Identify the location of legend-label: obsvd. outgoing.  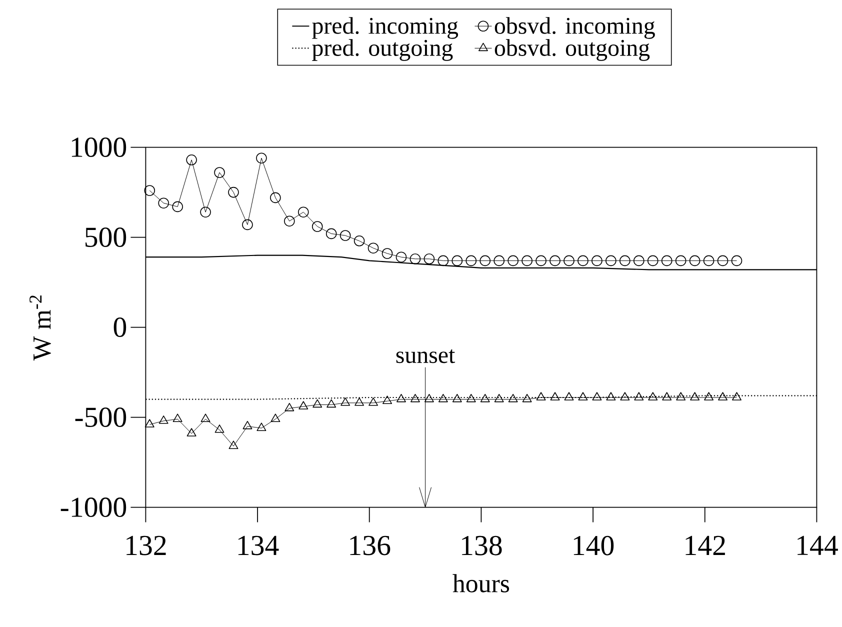
(572, 50).